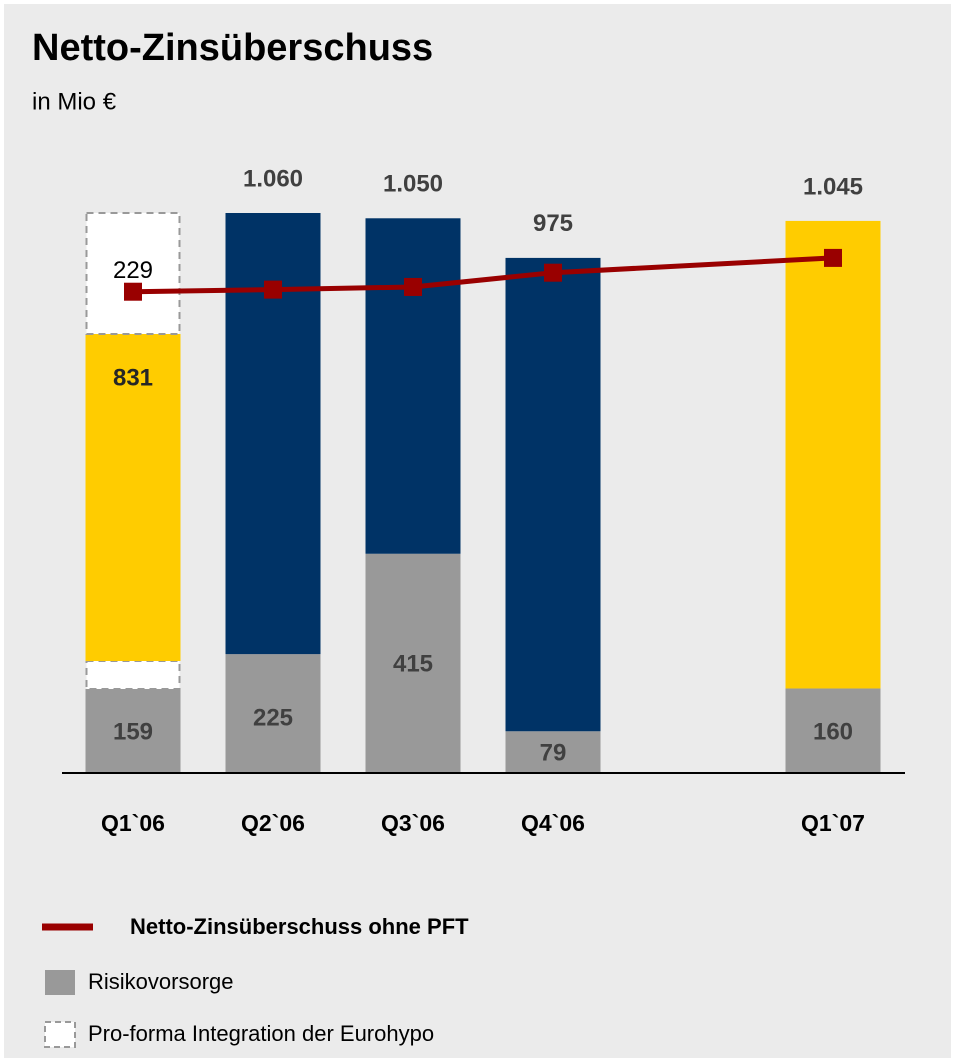 The width and height of the screenshot is (955, 1058). I want to click on chart-subtitle: in Mio €, so click(74, 101).